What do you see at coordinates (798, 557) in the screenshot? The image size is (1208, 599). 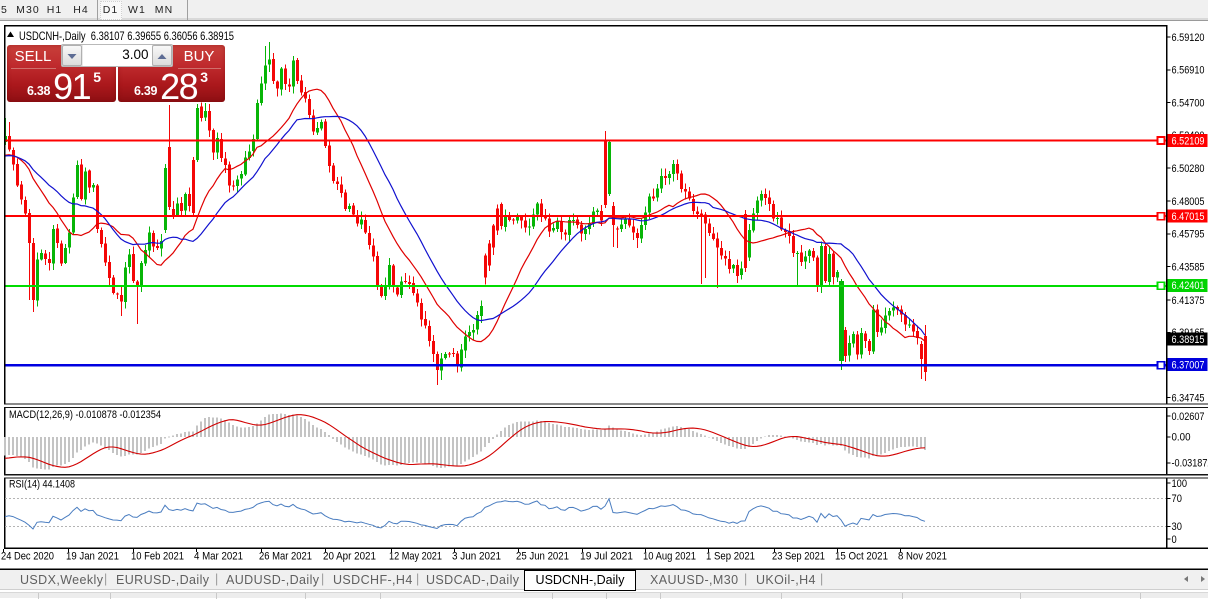 I see `svg-text: 23 Sep 2021` at bounding box center [798, 557].